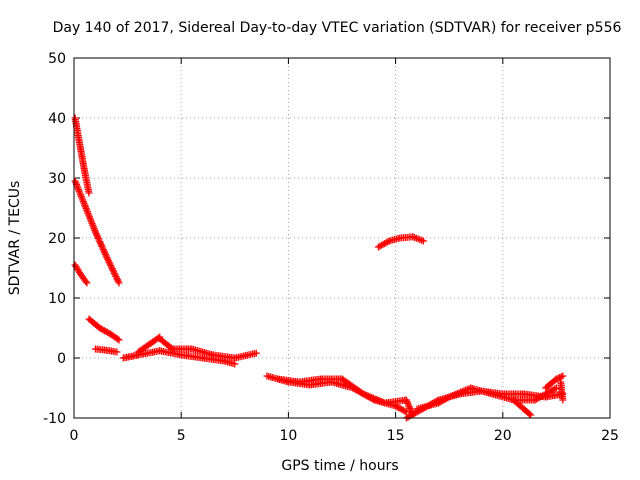 The image size is (640, 480). I want to click on y-tick-label: 10, so click(57, 299).